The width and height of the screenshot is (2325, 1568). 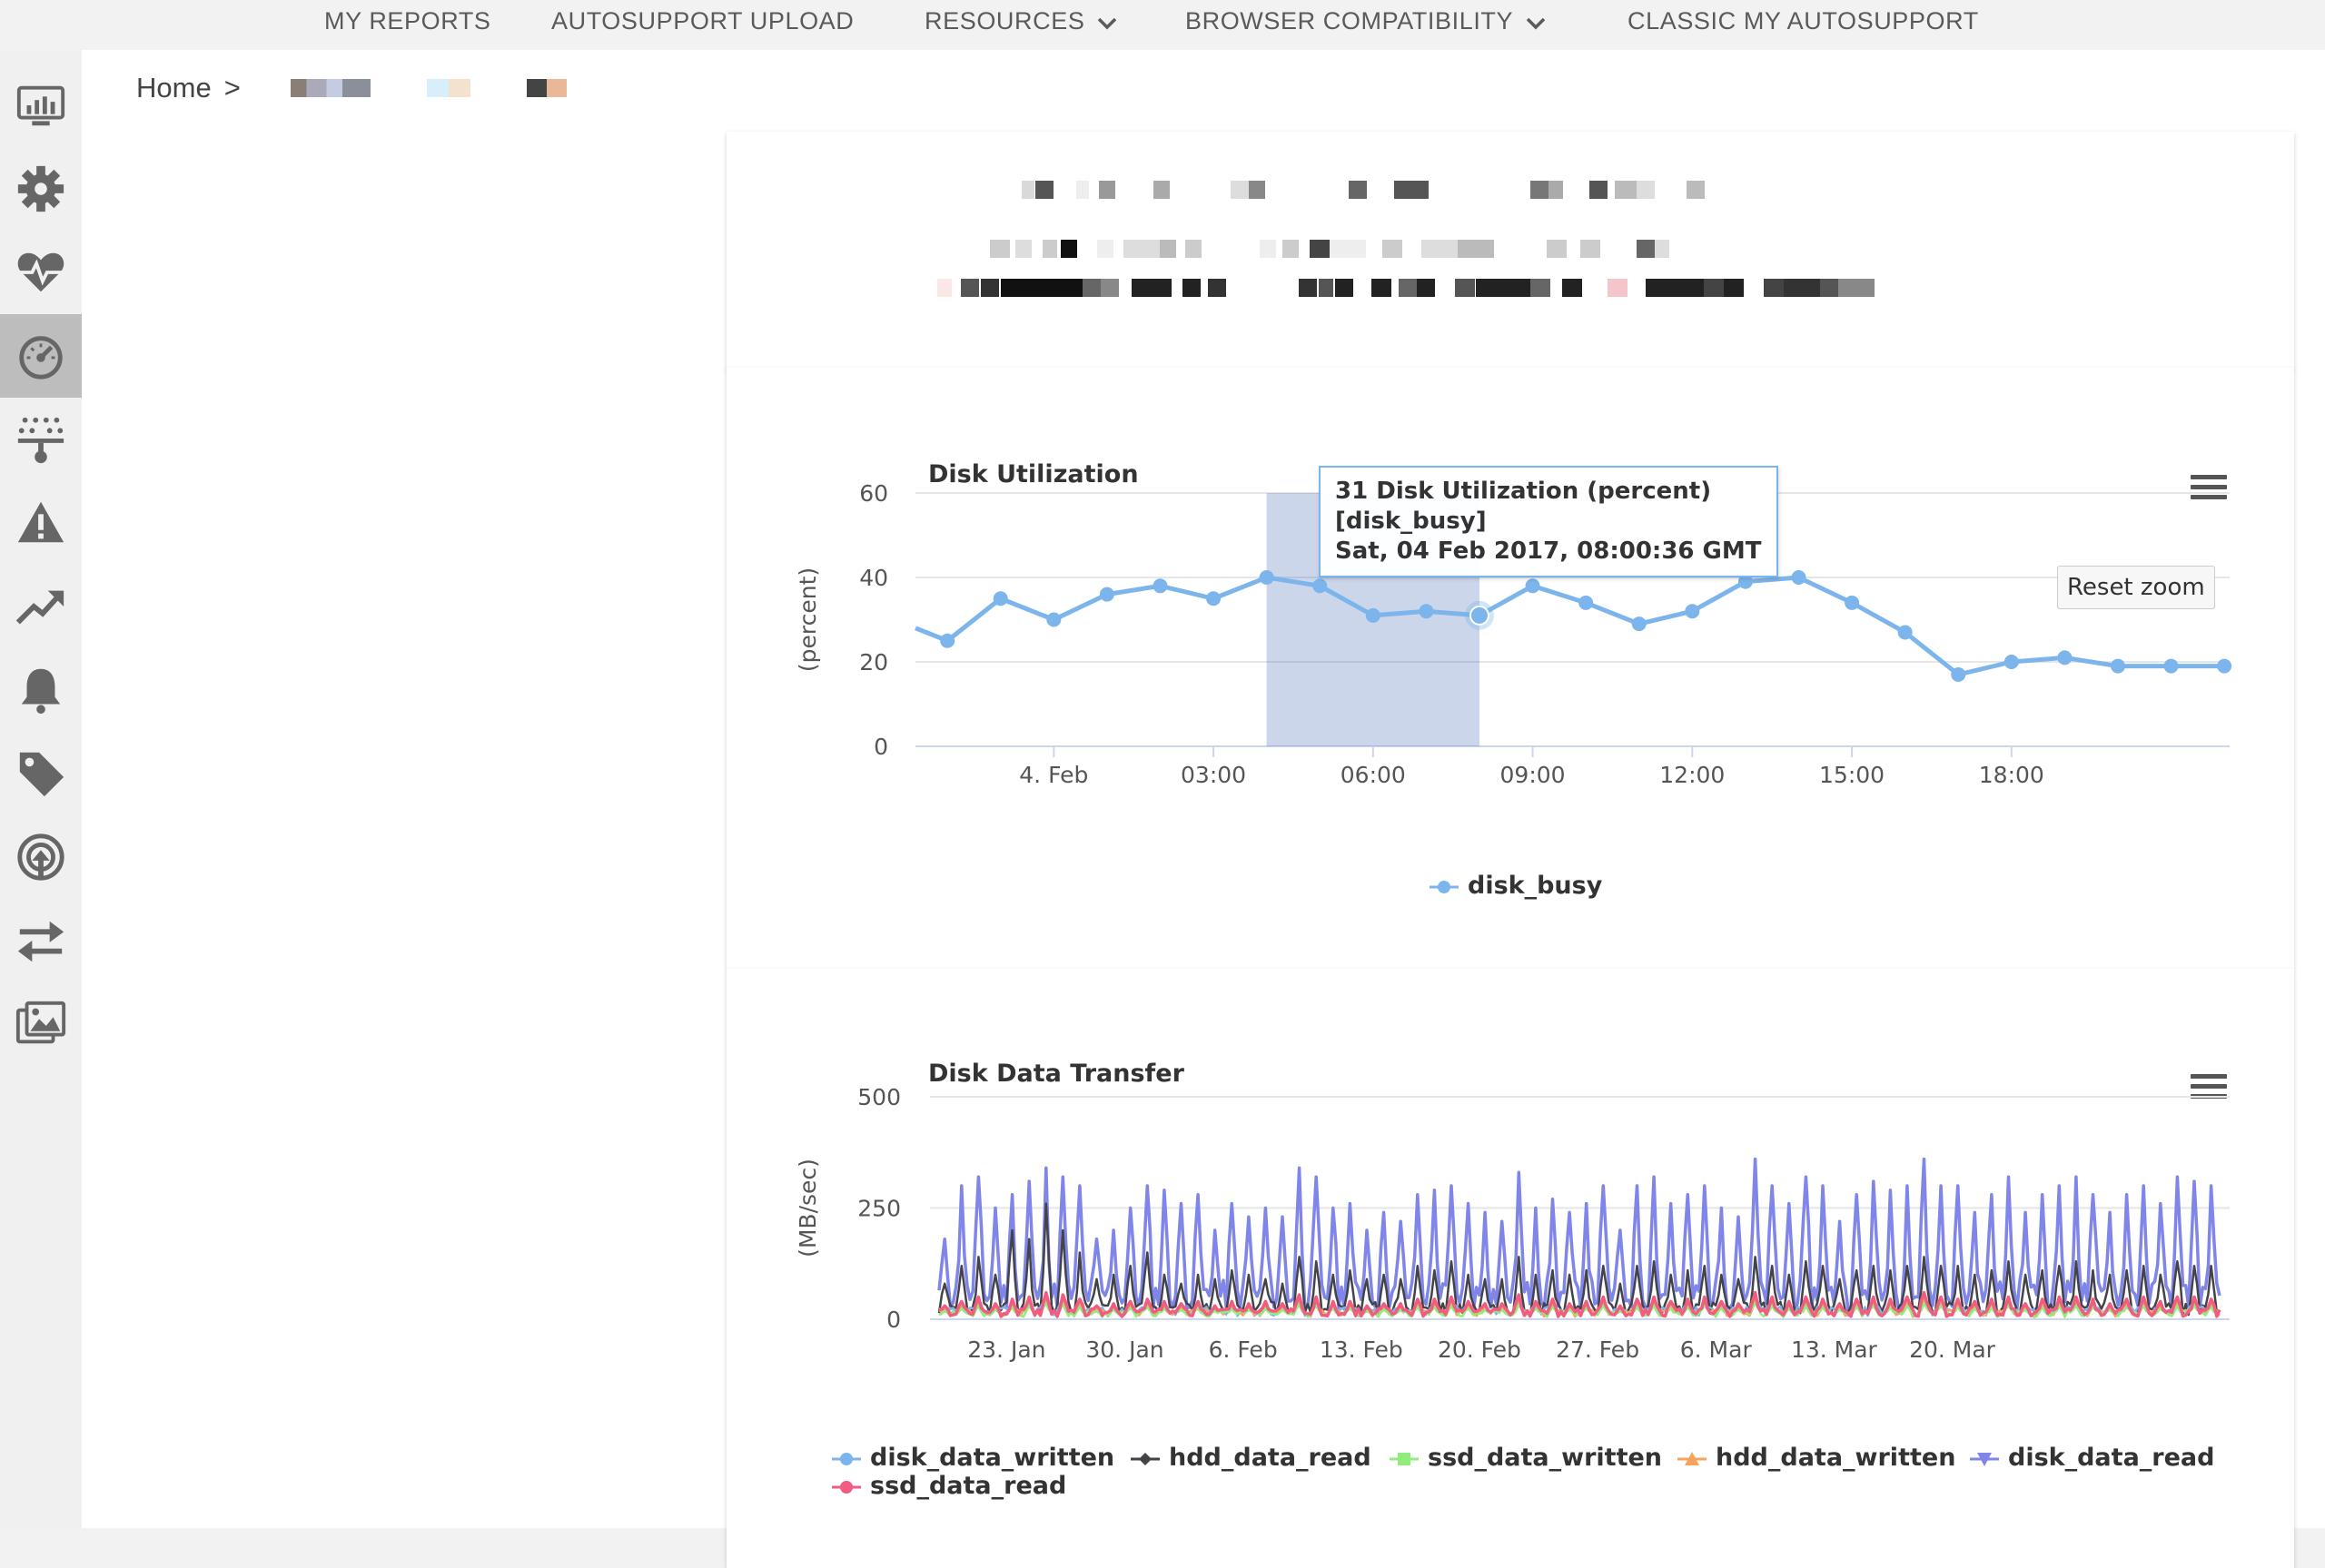 What do you see at coordinates (808, 1208) in the screenshot?
I see `y-axis-label: (MB/sec)` at bounding box center [808, 1208].